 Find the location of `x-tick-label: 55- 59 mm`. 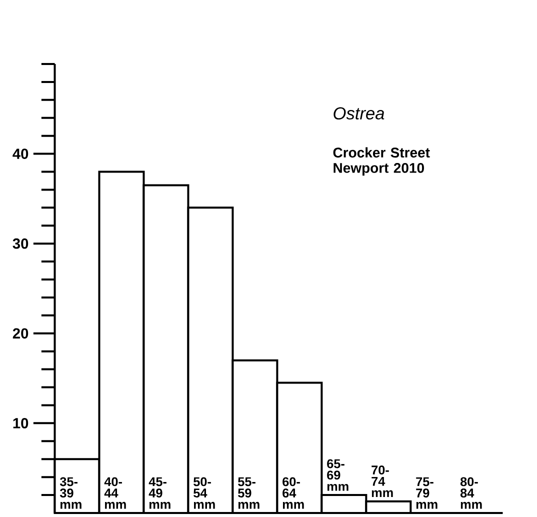

x-tick-label: 55- 59 mm is located at coordinates (249, 493).